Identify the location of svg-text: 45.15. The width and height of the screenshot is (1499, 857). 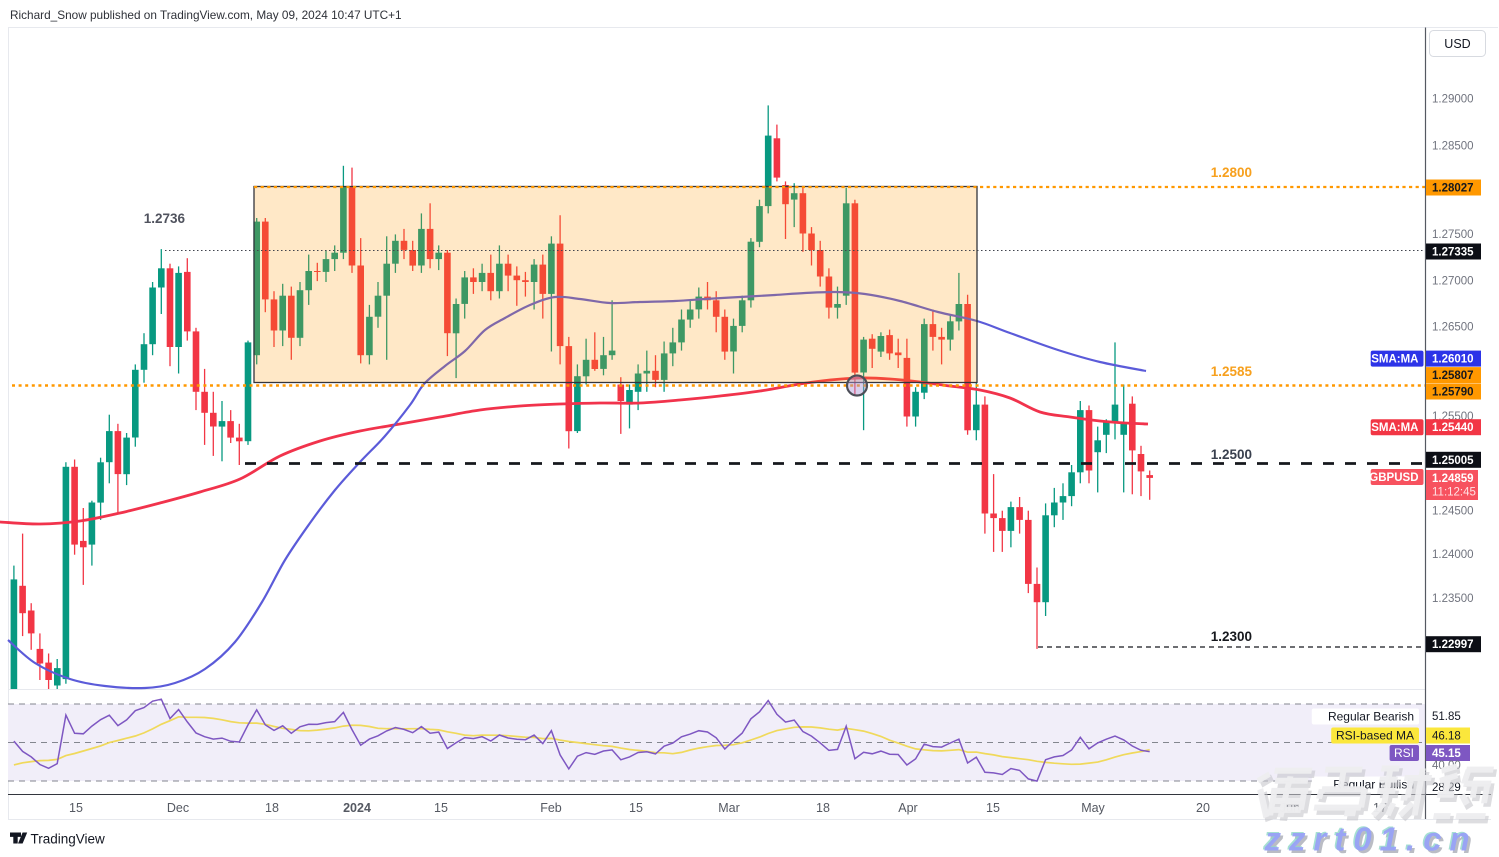
(1446, 754).